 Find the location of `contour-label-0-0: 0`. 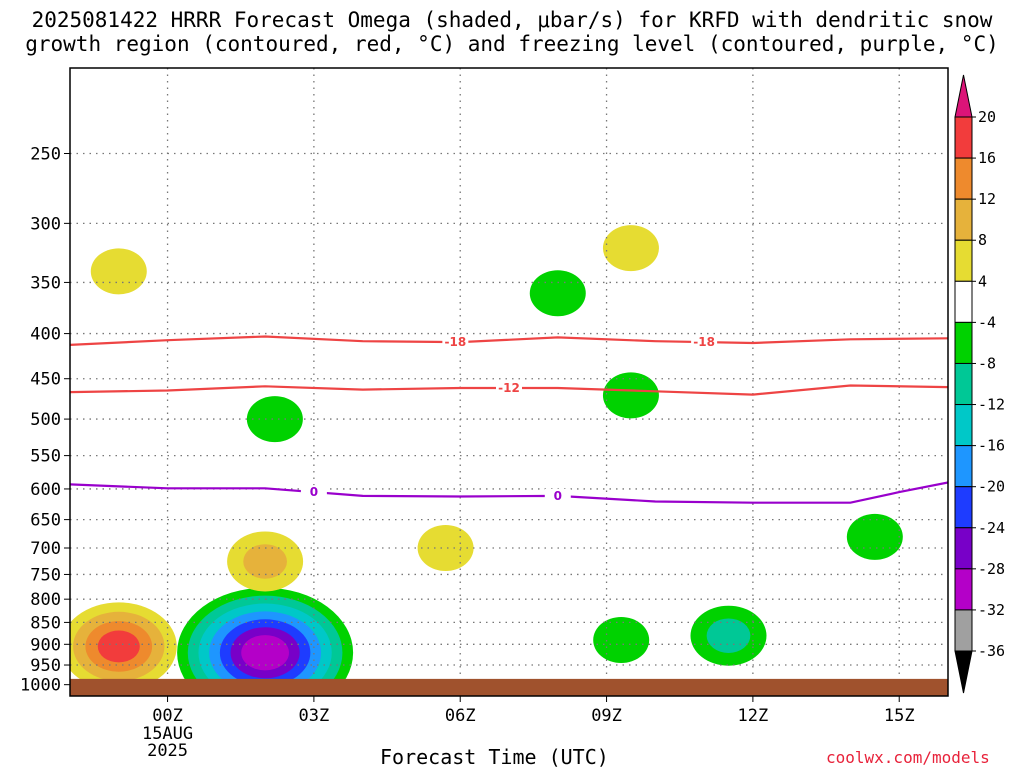

contour-label-0-0: 0 is located at coordinates (314, 492).